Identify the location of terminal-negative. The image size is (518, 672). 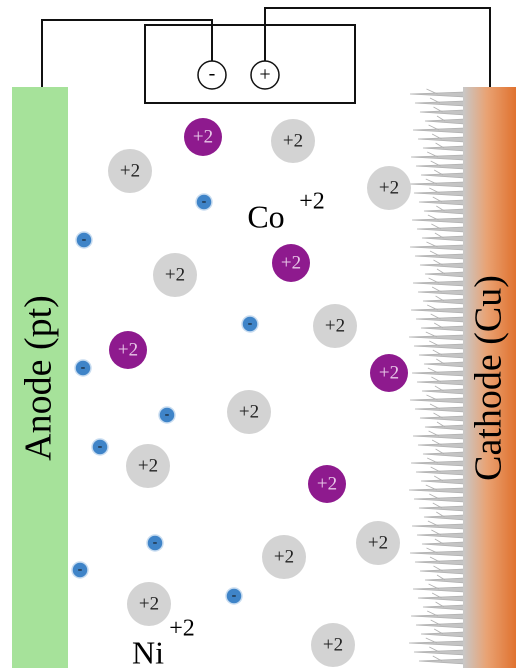
(212, 75).